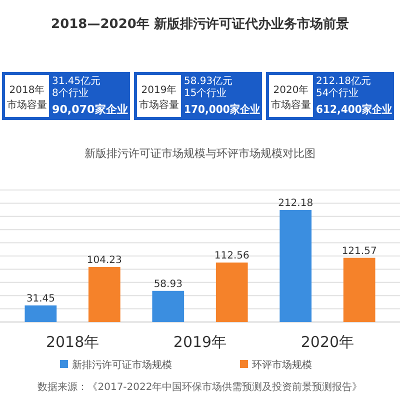 The image size is (400, 400). I want to click on data-label: 31.45, so click(40, 298).